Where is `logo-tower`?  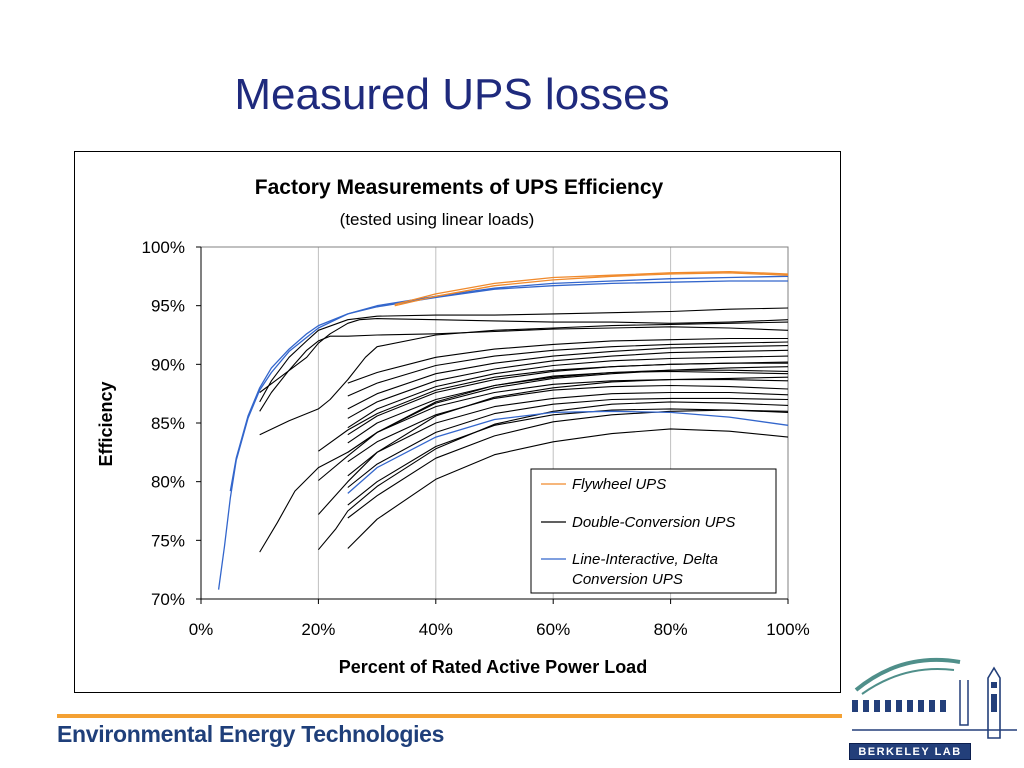
logo-tower is located at coordinates (994, 702).